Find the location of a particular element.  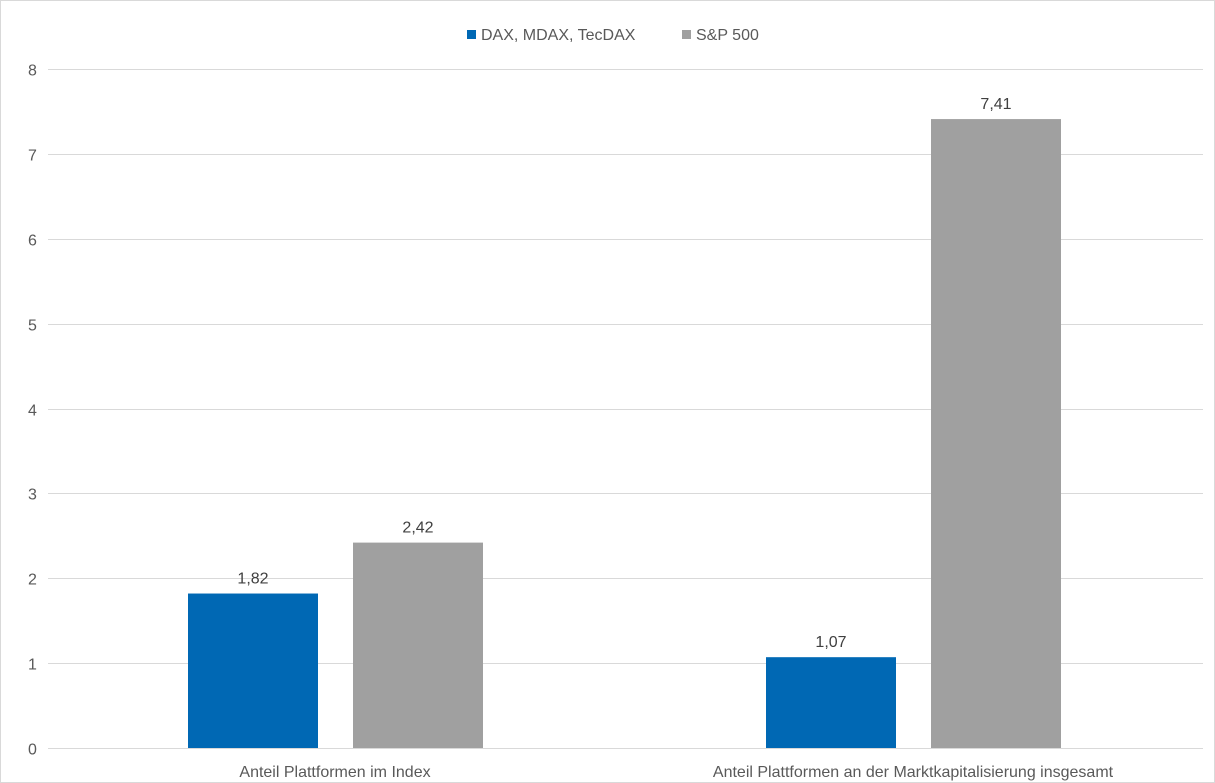

y-tick-label: 4 is located at coordinates (32, 411).